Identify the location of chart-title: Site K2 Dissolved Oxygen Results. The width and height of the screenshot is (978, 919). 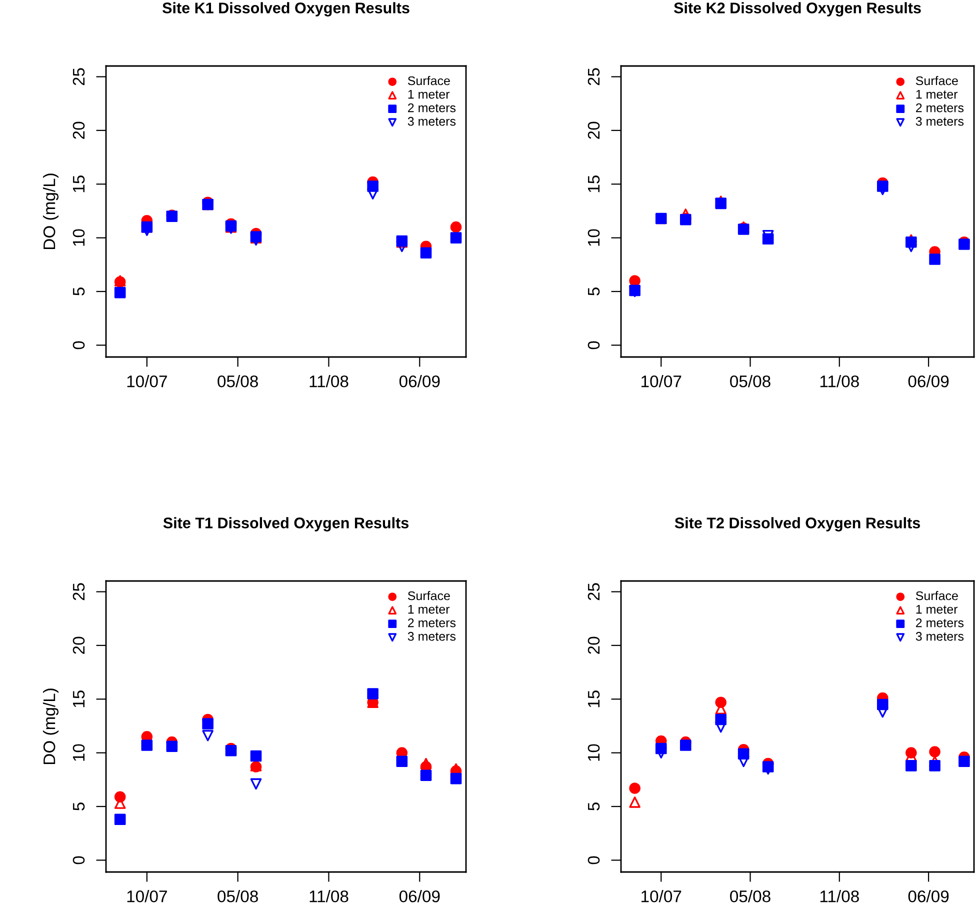
(797, 9).